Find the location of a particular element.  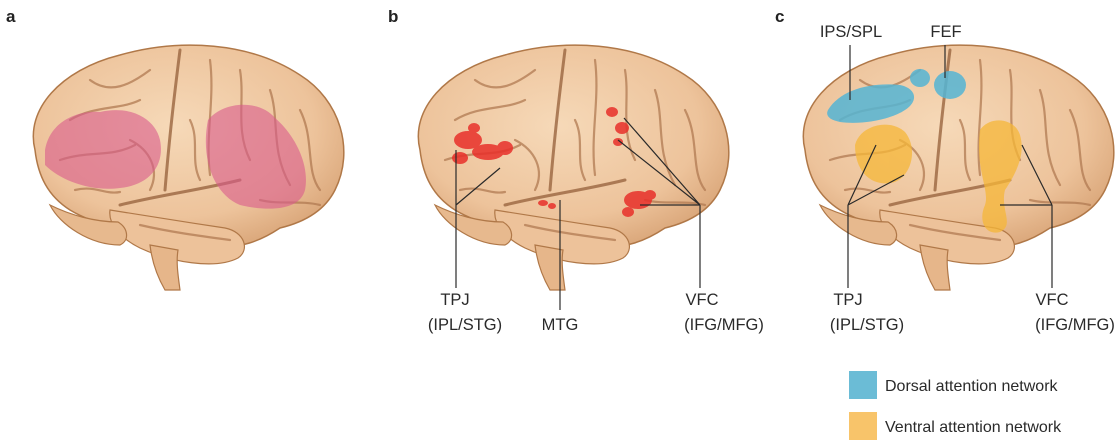

activation-mtg is located at coordinates (547, 204).